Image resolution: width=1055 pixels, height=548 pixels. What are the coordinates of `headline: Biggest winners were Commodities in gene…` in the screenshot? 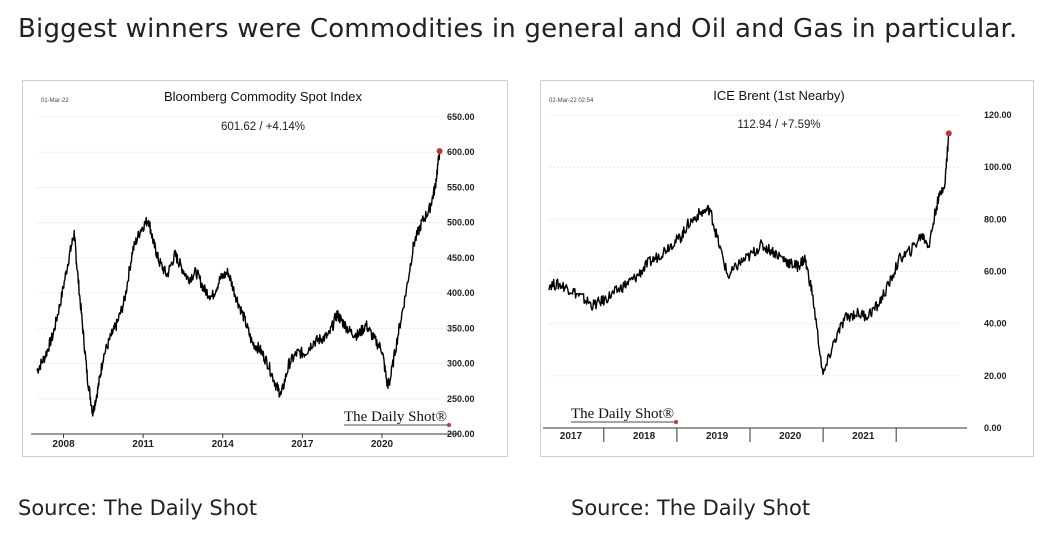 It's located at (518, 29).